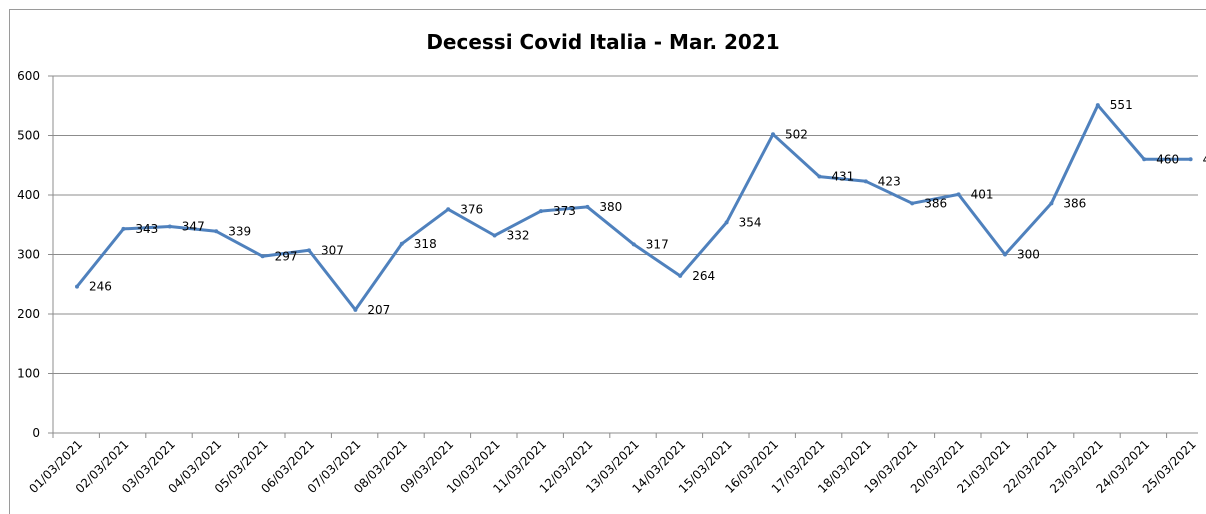 The image size is (1206, 514). What do you see at coordinates (28, 76) in the screenshot?
I see `y-tick-label: 600` at bounding box center [28, 76].